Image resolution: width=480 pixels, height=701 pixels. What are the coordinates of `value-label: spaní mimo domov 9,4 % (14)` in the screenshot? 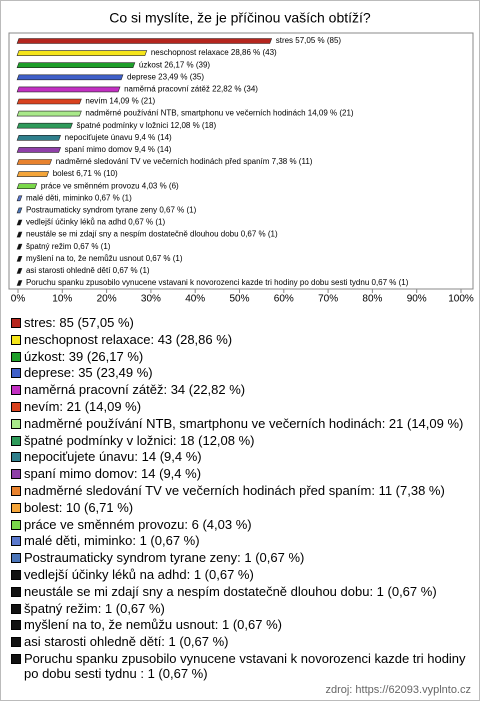 It's located at (118, 149).